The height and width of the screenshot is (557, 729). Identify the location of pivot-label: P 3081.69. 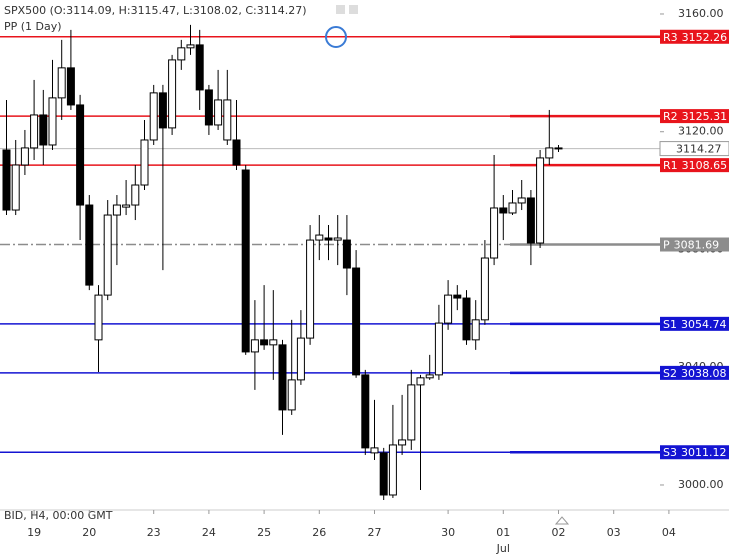
(691, 245).